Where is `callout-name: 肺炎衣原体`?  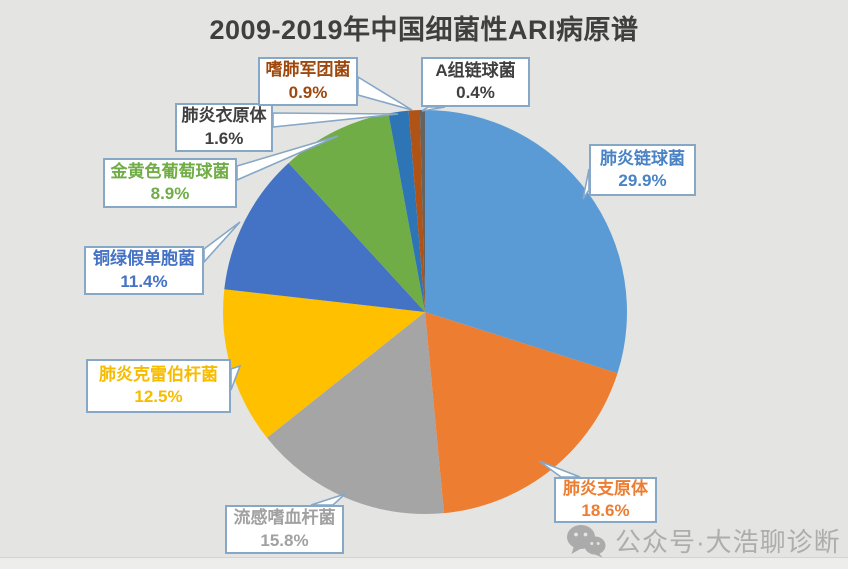
callout-name: 肺炎衣原体 is located at coordinates (224, 116).